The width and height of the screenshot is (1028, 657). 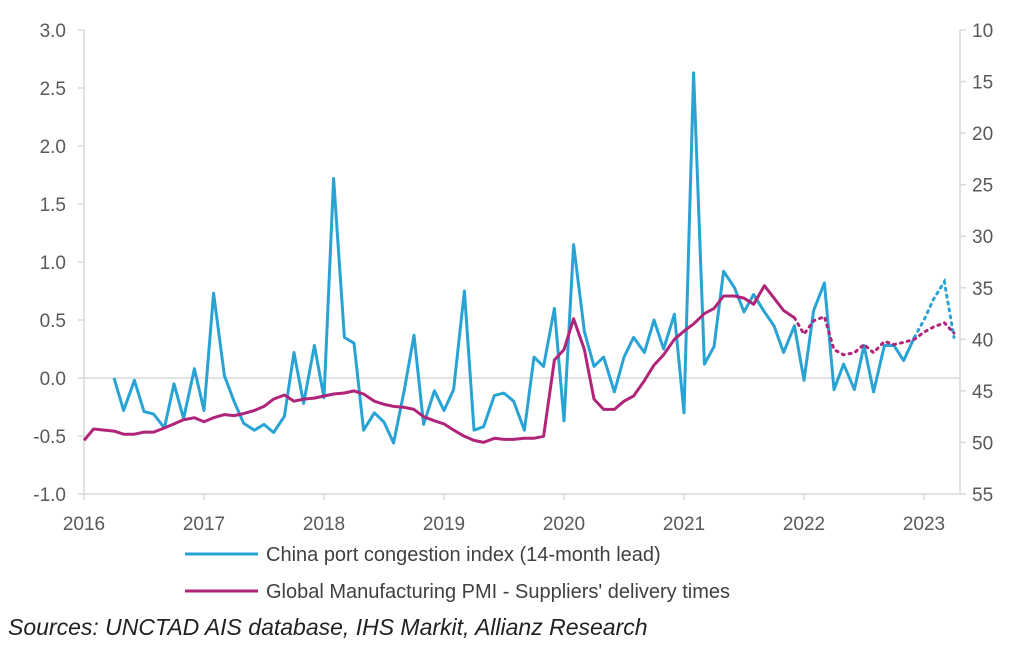 I want to click on x-tick-label: 2022, so click(x=804, y=524).